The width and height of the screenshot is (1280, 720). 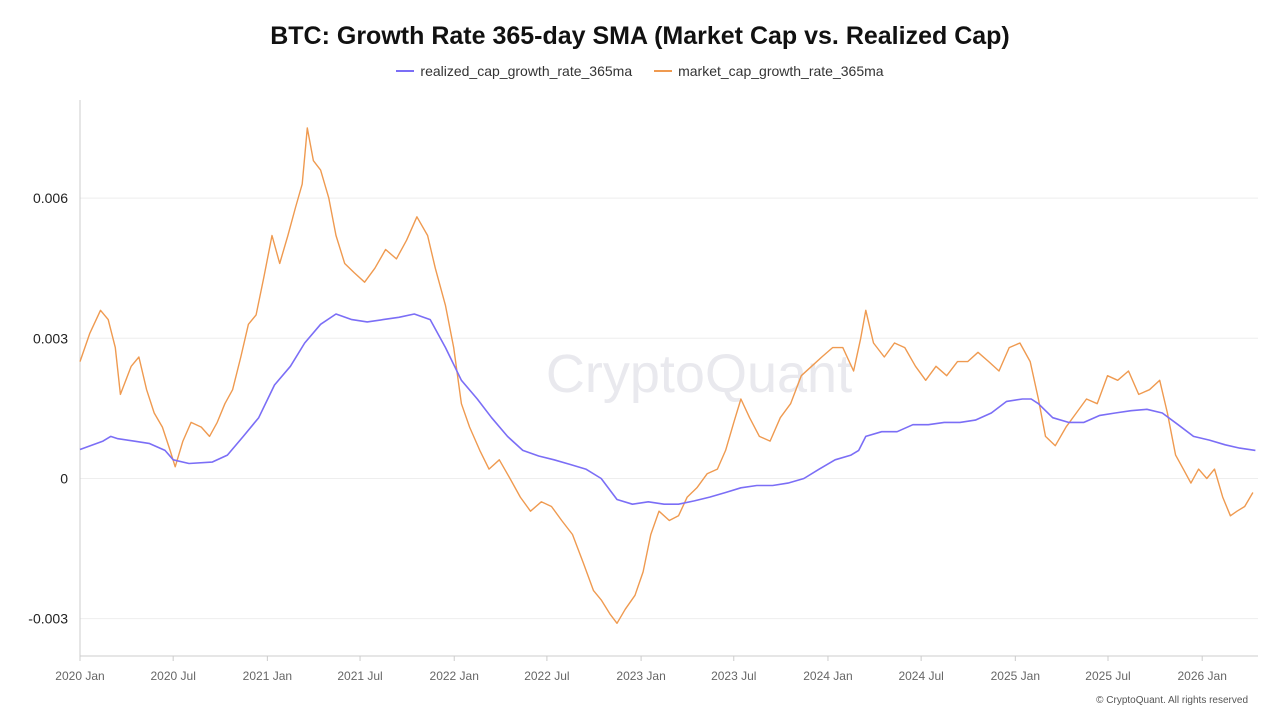 What do you see at coordinates (48, 619) in the screenshot?
I see `y-tick-label-3: -0.003` at bounding box center [48, 619].